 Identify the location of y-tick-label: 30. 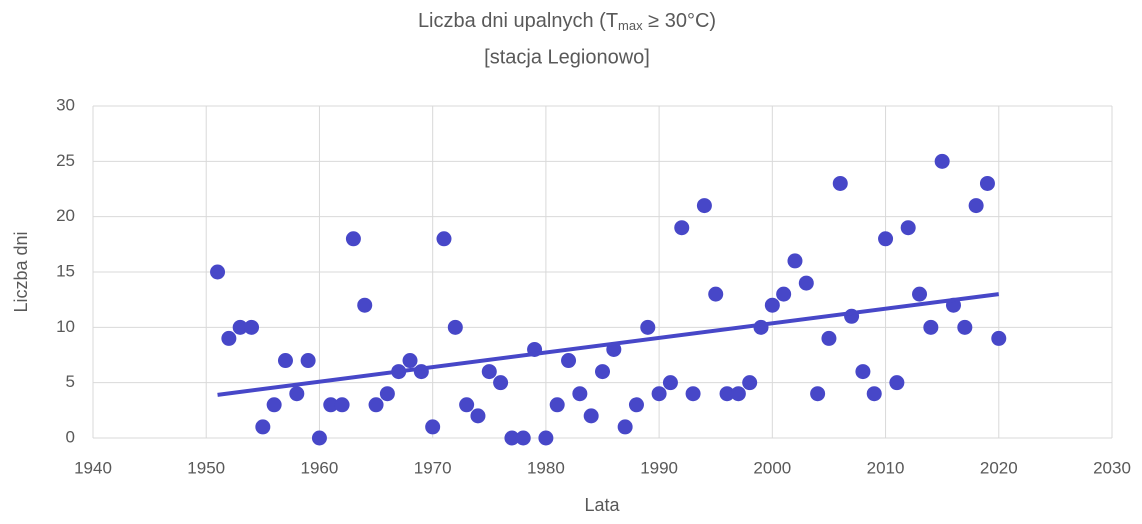
(65, 104).